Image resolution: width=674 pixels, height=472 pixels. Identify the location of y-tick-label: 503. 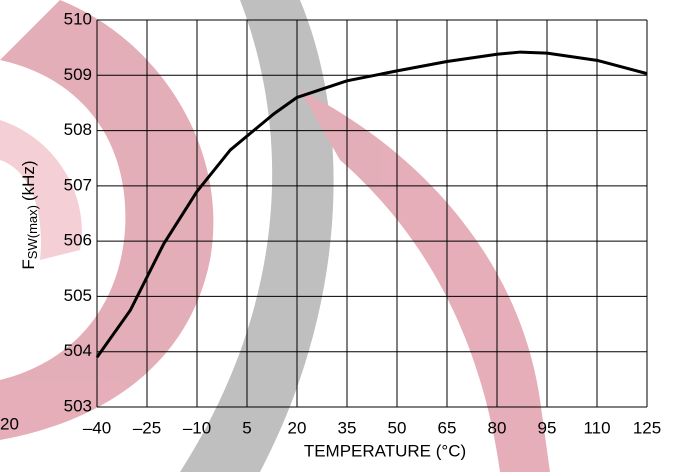
(78, 405).